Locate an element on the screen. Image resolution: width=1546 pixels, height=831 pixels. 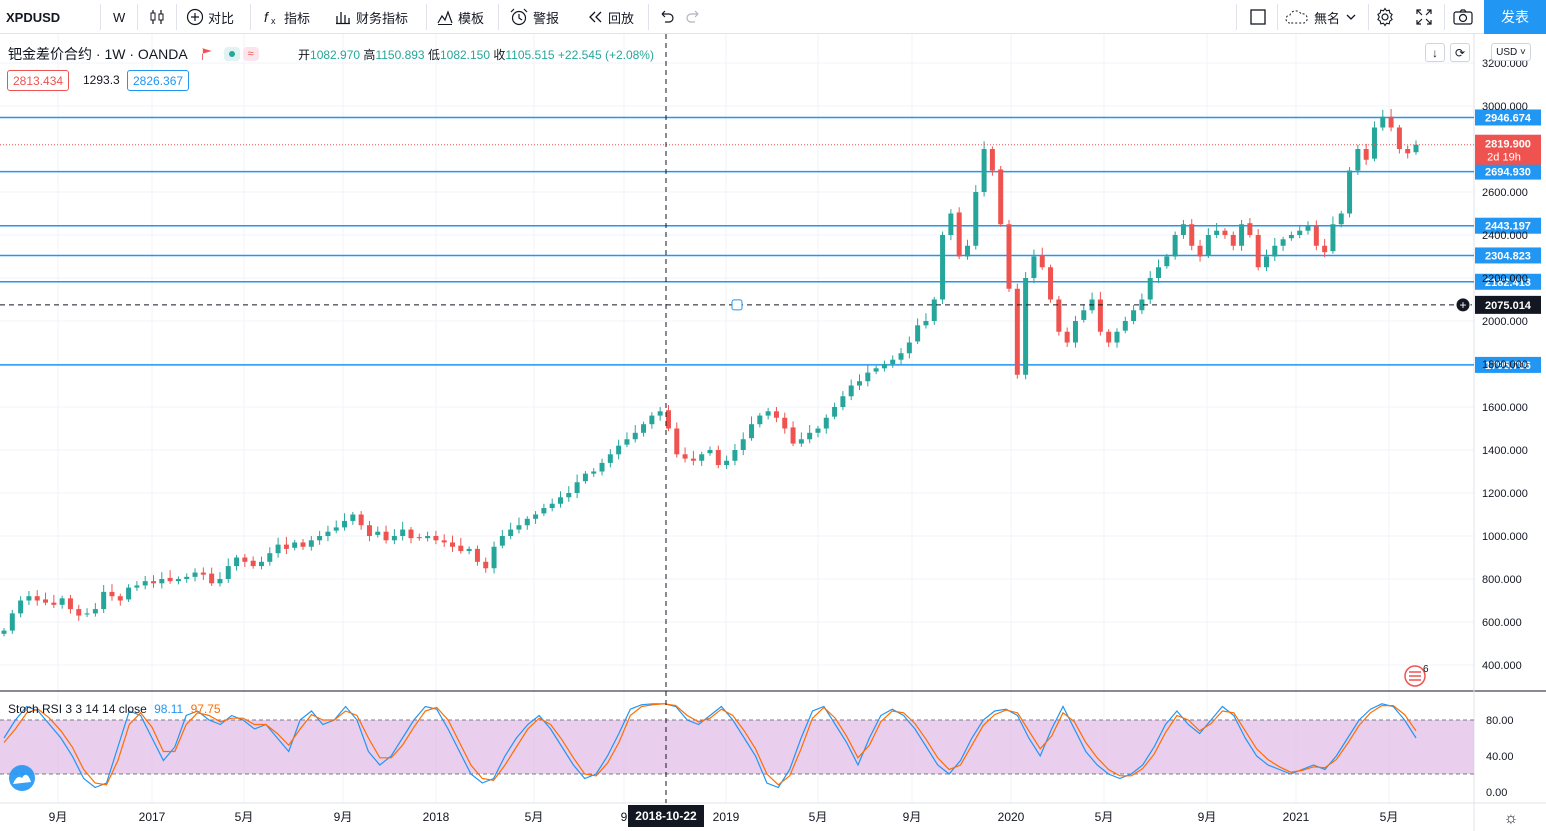
publish-button: 发表 is located at coordinates (1515, 17).